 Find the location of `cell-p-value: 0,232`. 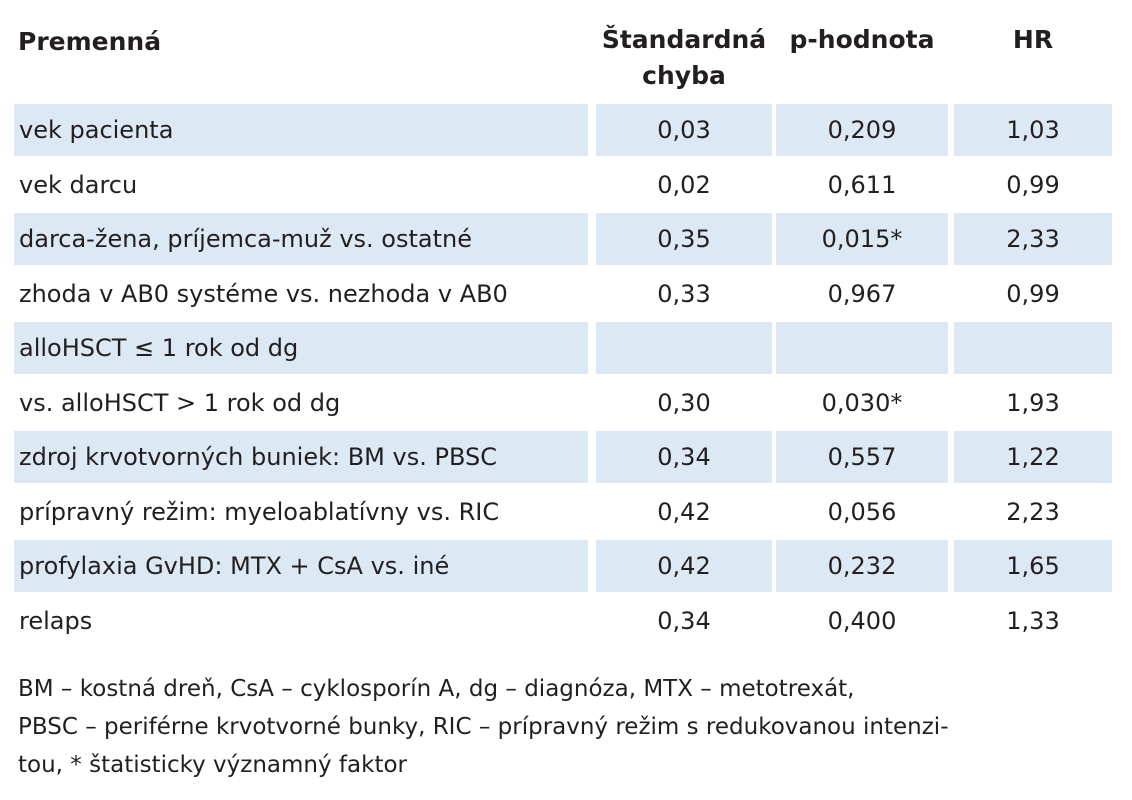

cell-p-value: 0,232 is located at coordinates (862, 566).